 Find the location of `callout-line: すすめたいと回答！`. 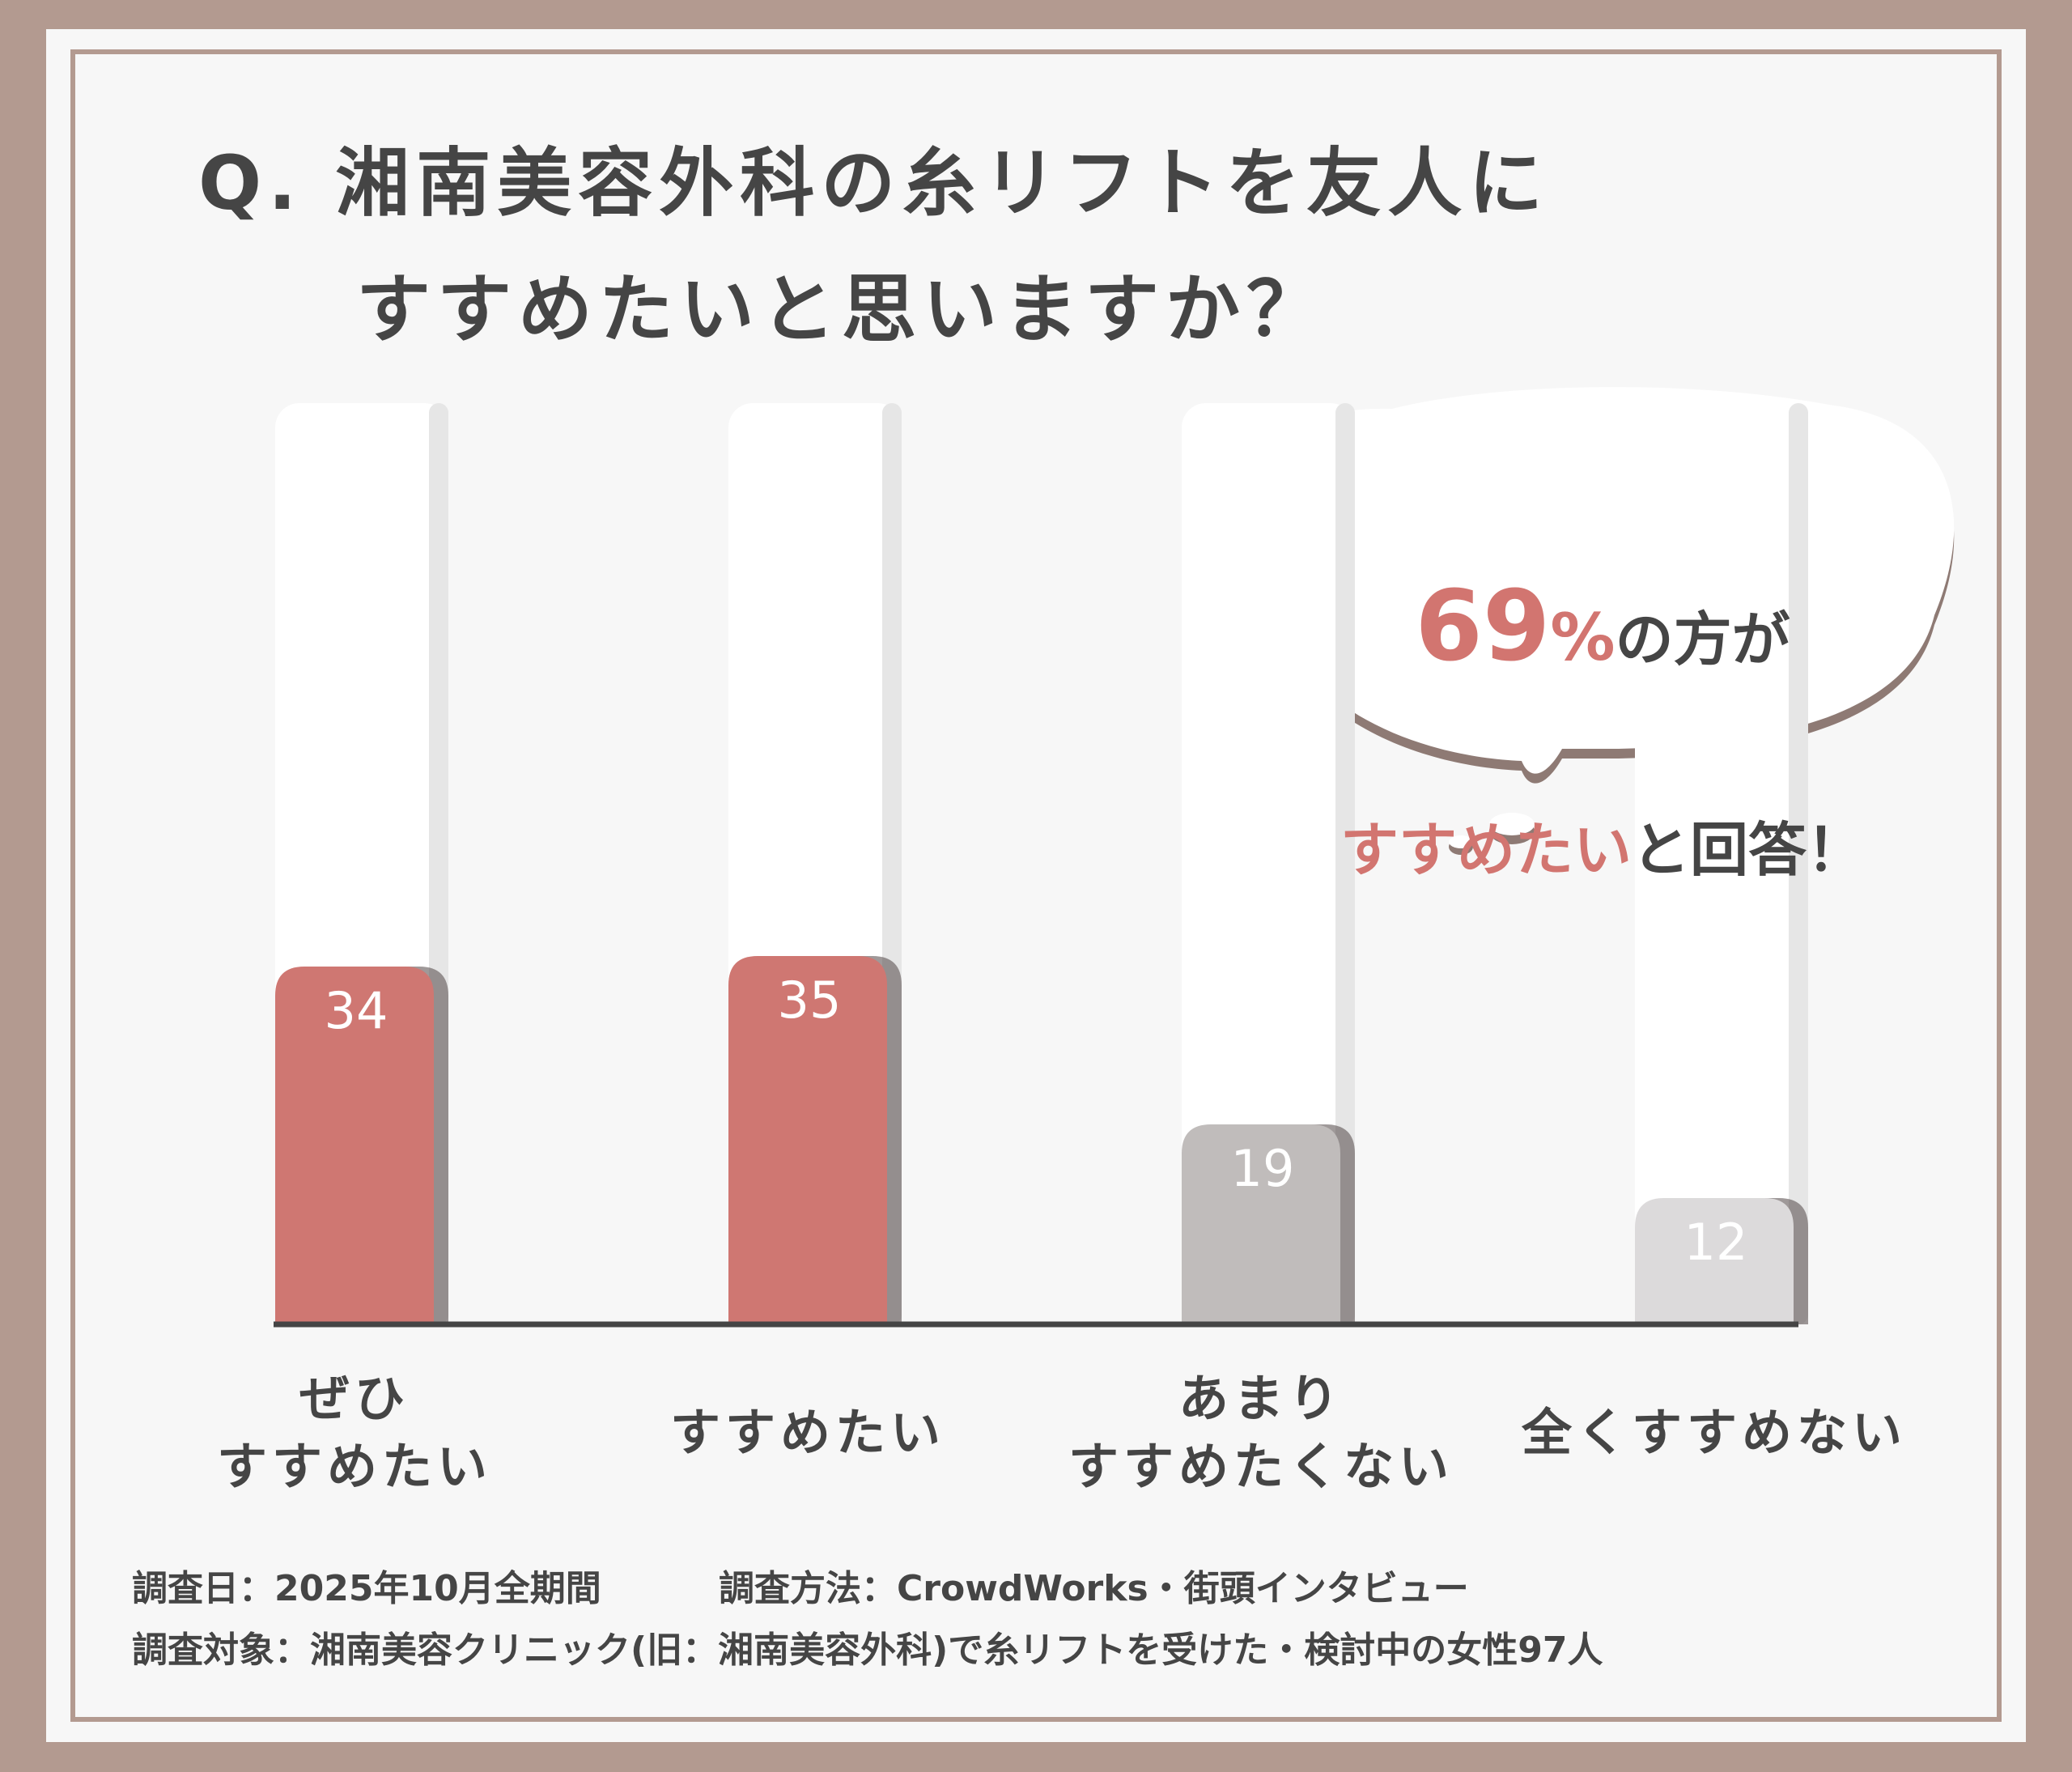

callout-line: すすめたいと回答！ is located at coordinates (1602, 850).